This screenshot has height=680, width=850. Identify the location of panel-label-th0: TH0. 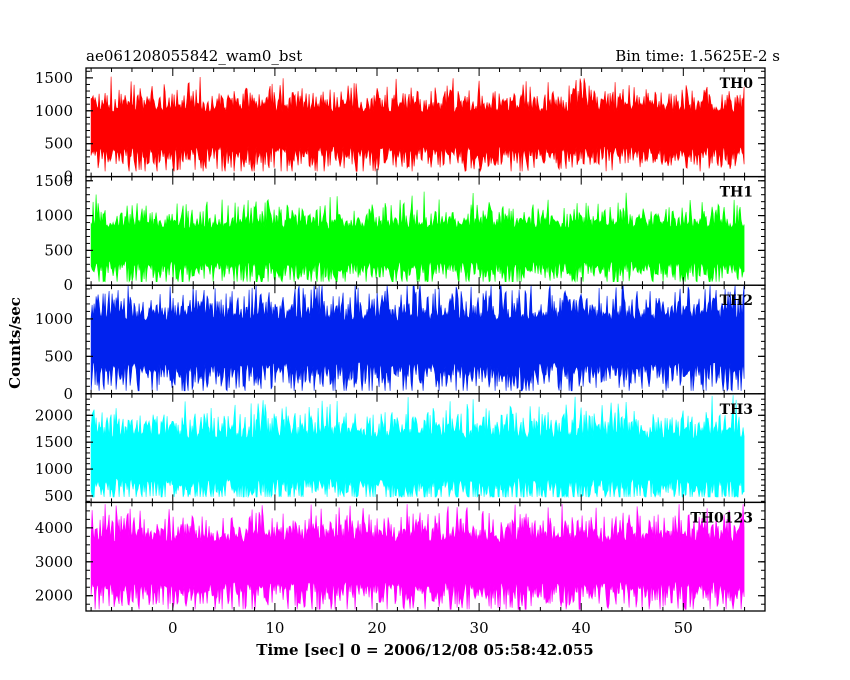
(737, 84).